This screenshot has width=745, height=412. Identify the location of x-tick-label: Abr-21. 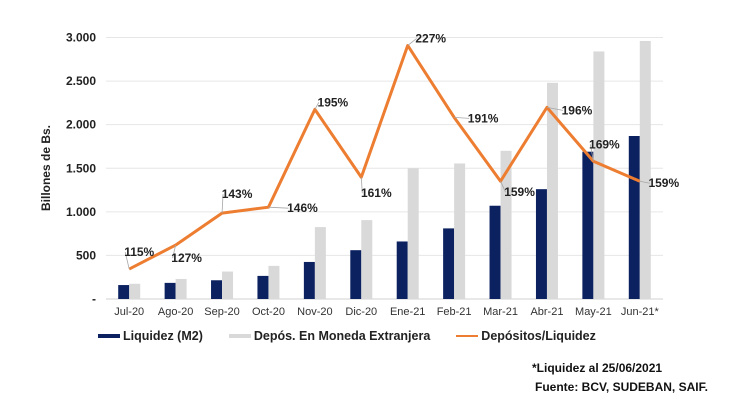
(546, 312).